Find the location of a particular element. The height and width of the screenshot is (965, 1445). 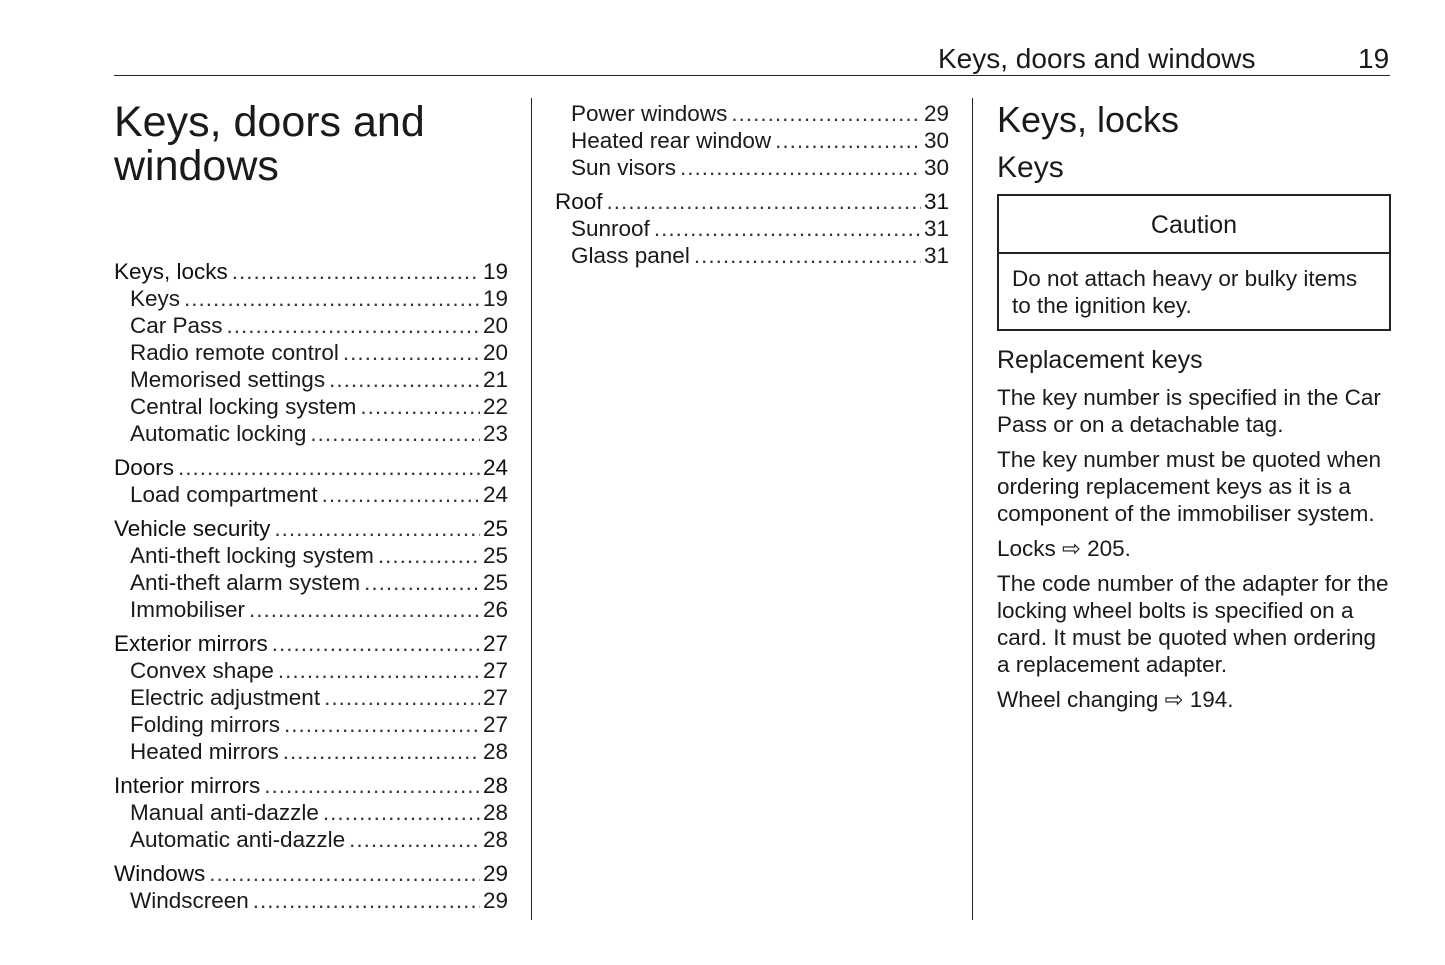

page-number: 19 is located at coordinates (1374, 58).